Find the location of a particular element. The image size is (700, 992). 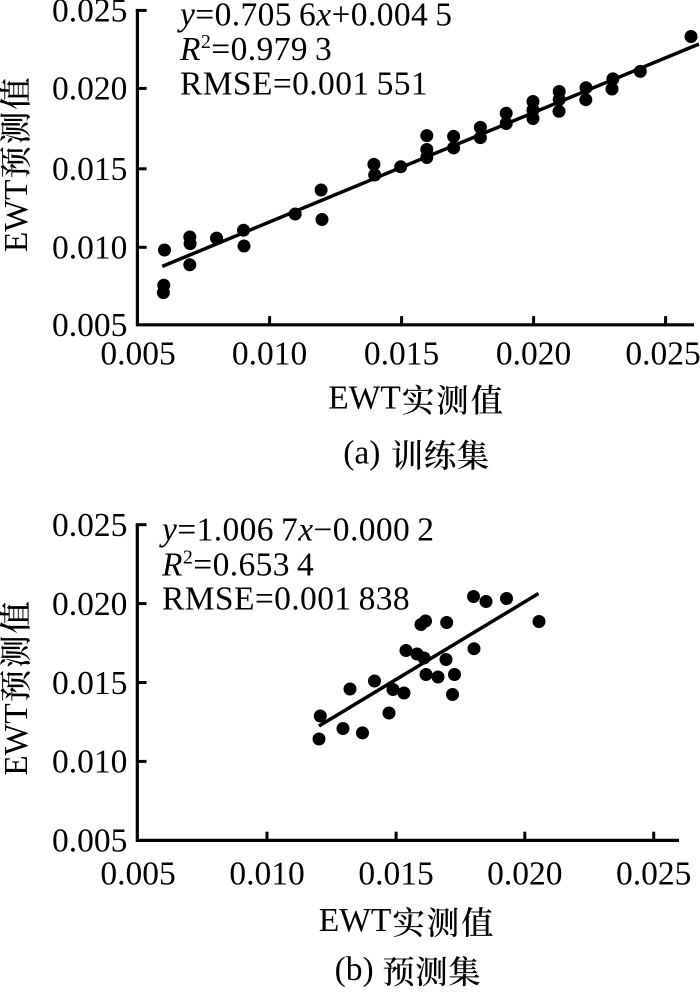

svg-text: R2=0.653 4 is located at coordinates (237, 564).